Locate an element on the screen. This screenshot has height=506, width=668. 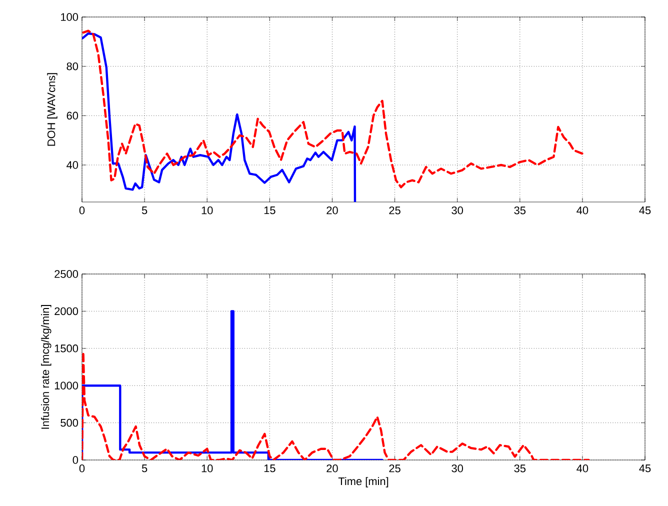
y-tick-label: 80 is located at coordinates (72, 66).